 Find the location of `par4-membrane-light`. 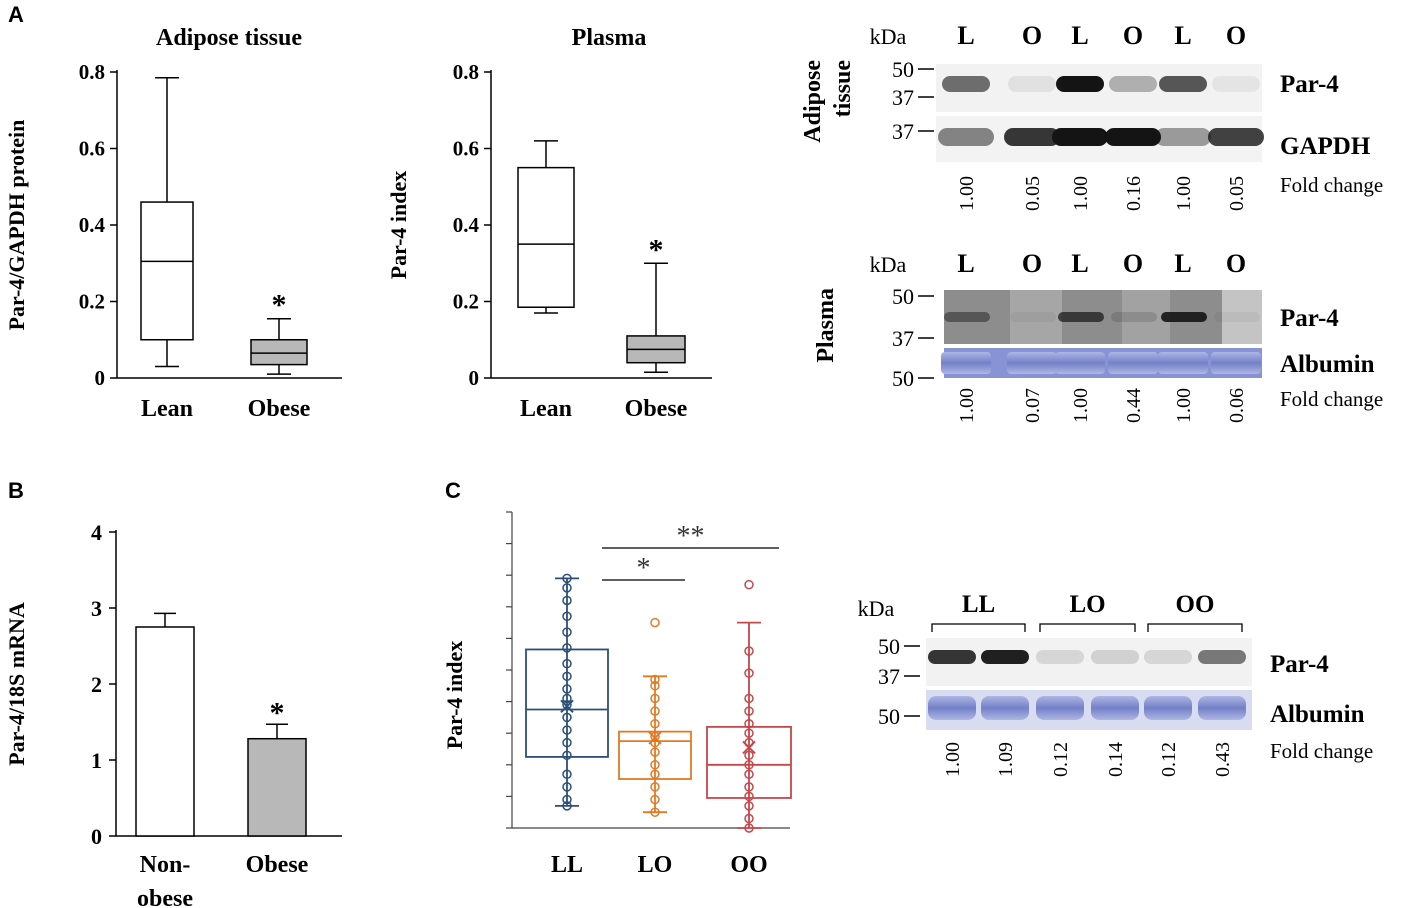

par4-membrane-light is located at coordinates (1036, 317).